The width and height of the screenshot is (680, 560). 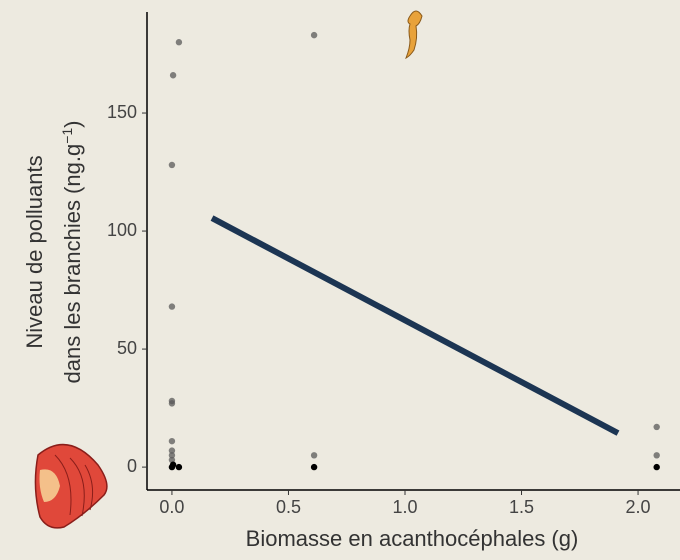 What do you see at coordinates (171, 507) in the screenshot?
I see `x-tick-label: 0.0` at bounding box center [171, 507].